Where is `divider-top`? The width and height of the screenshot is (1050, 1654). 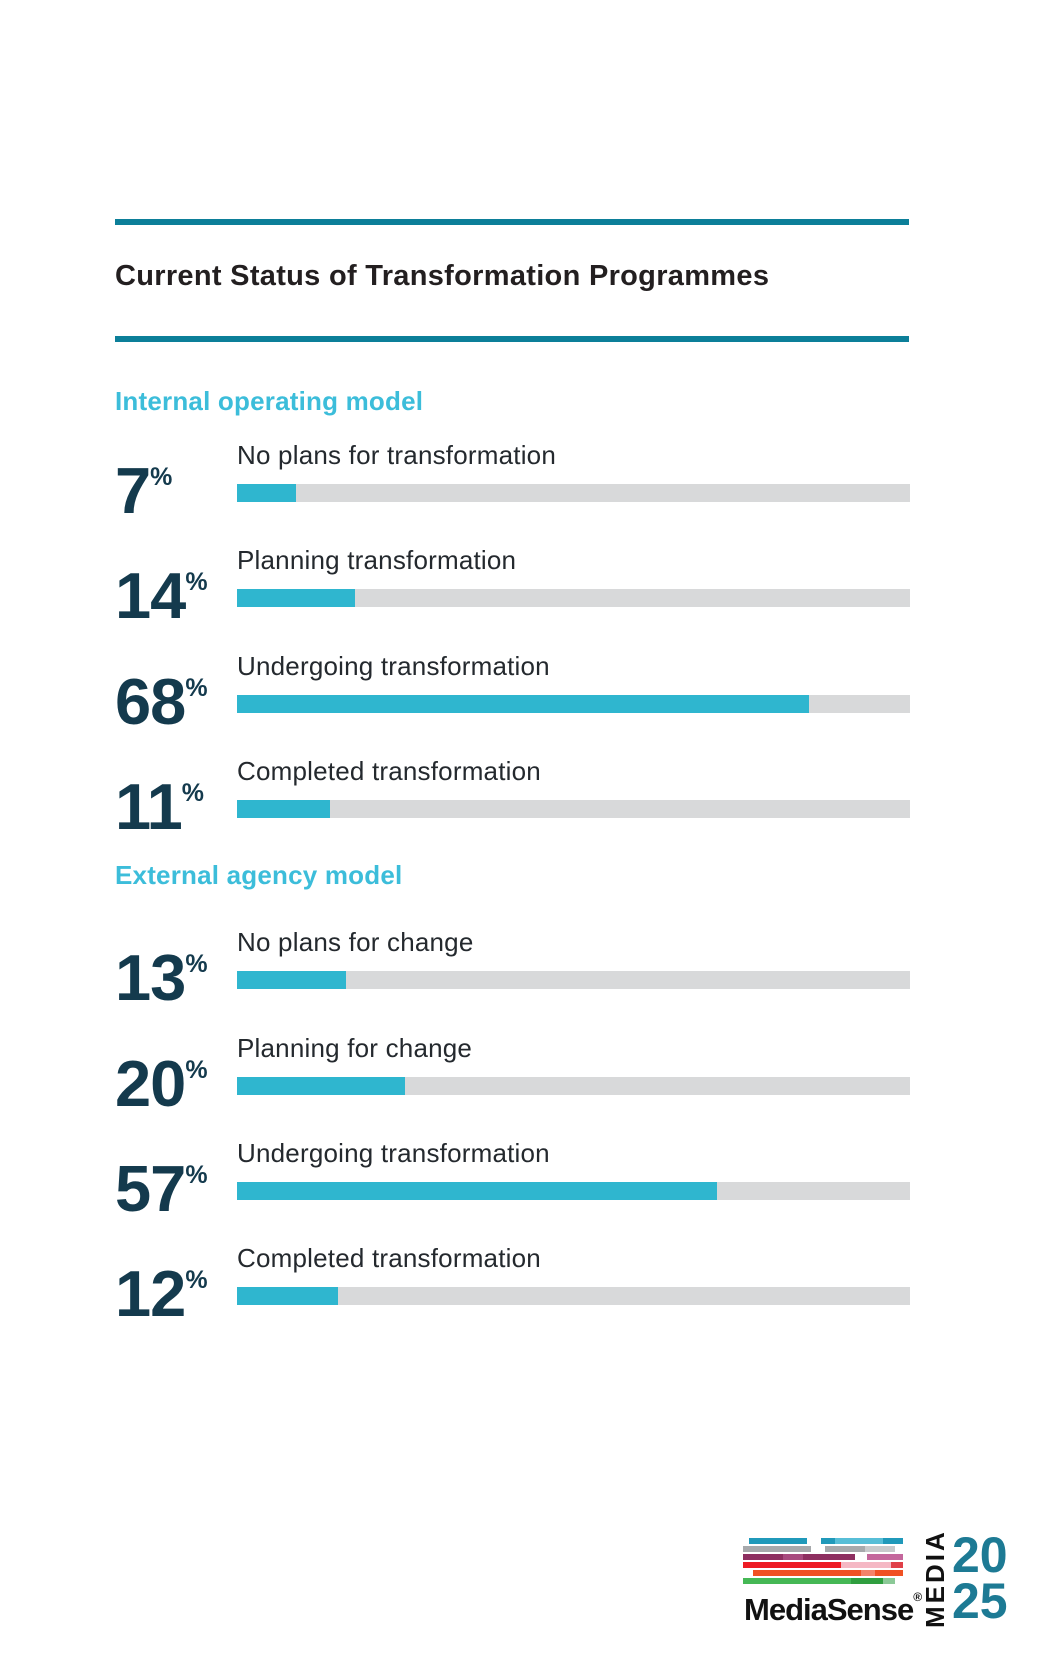
divider-top is located at coordinates (512, 222).